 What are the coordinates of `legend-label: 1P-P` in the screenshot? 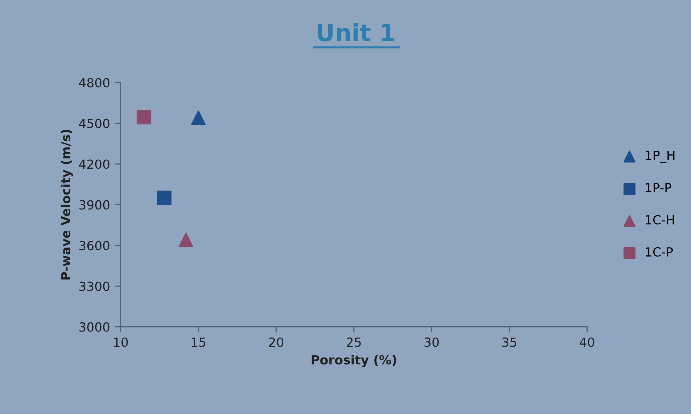 It's located at (659, 188).